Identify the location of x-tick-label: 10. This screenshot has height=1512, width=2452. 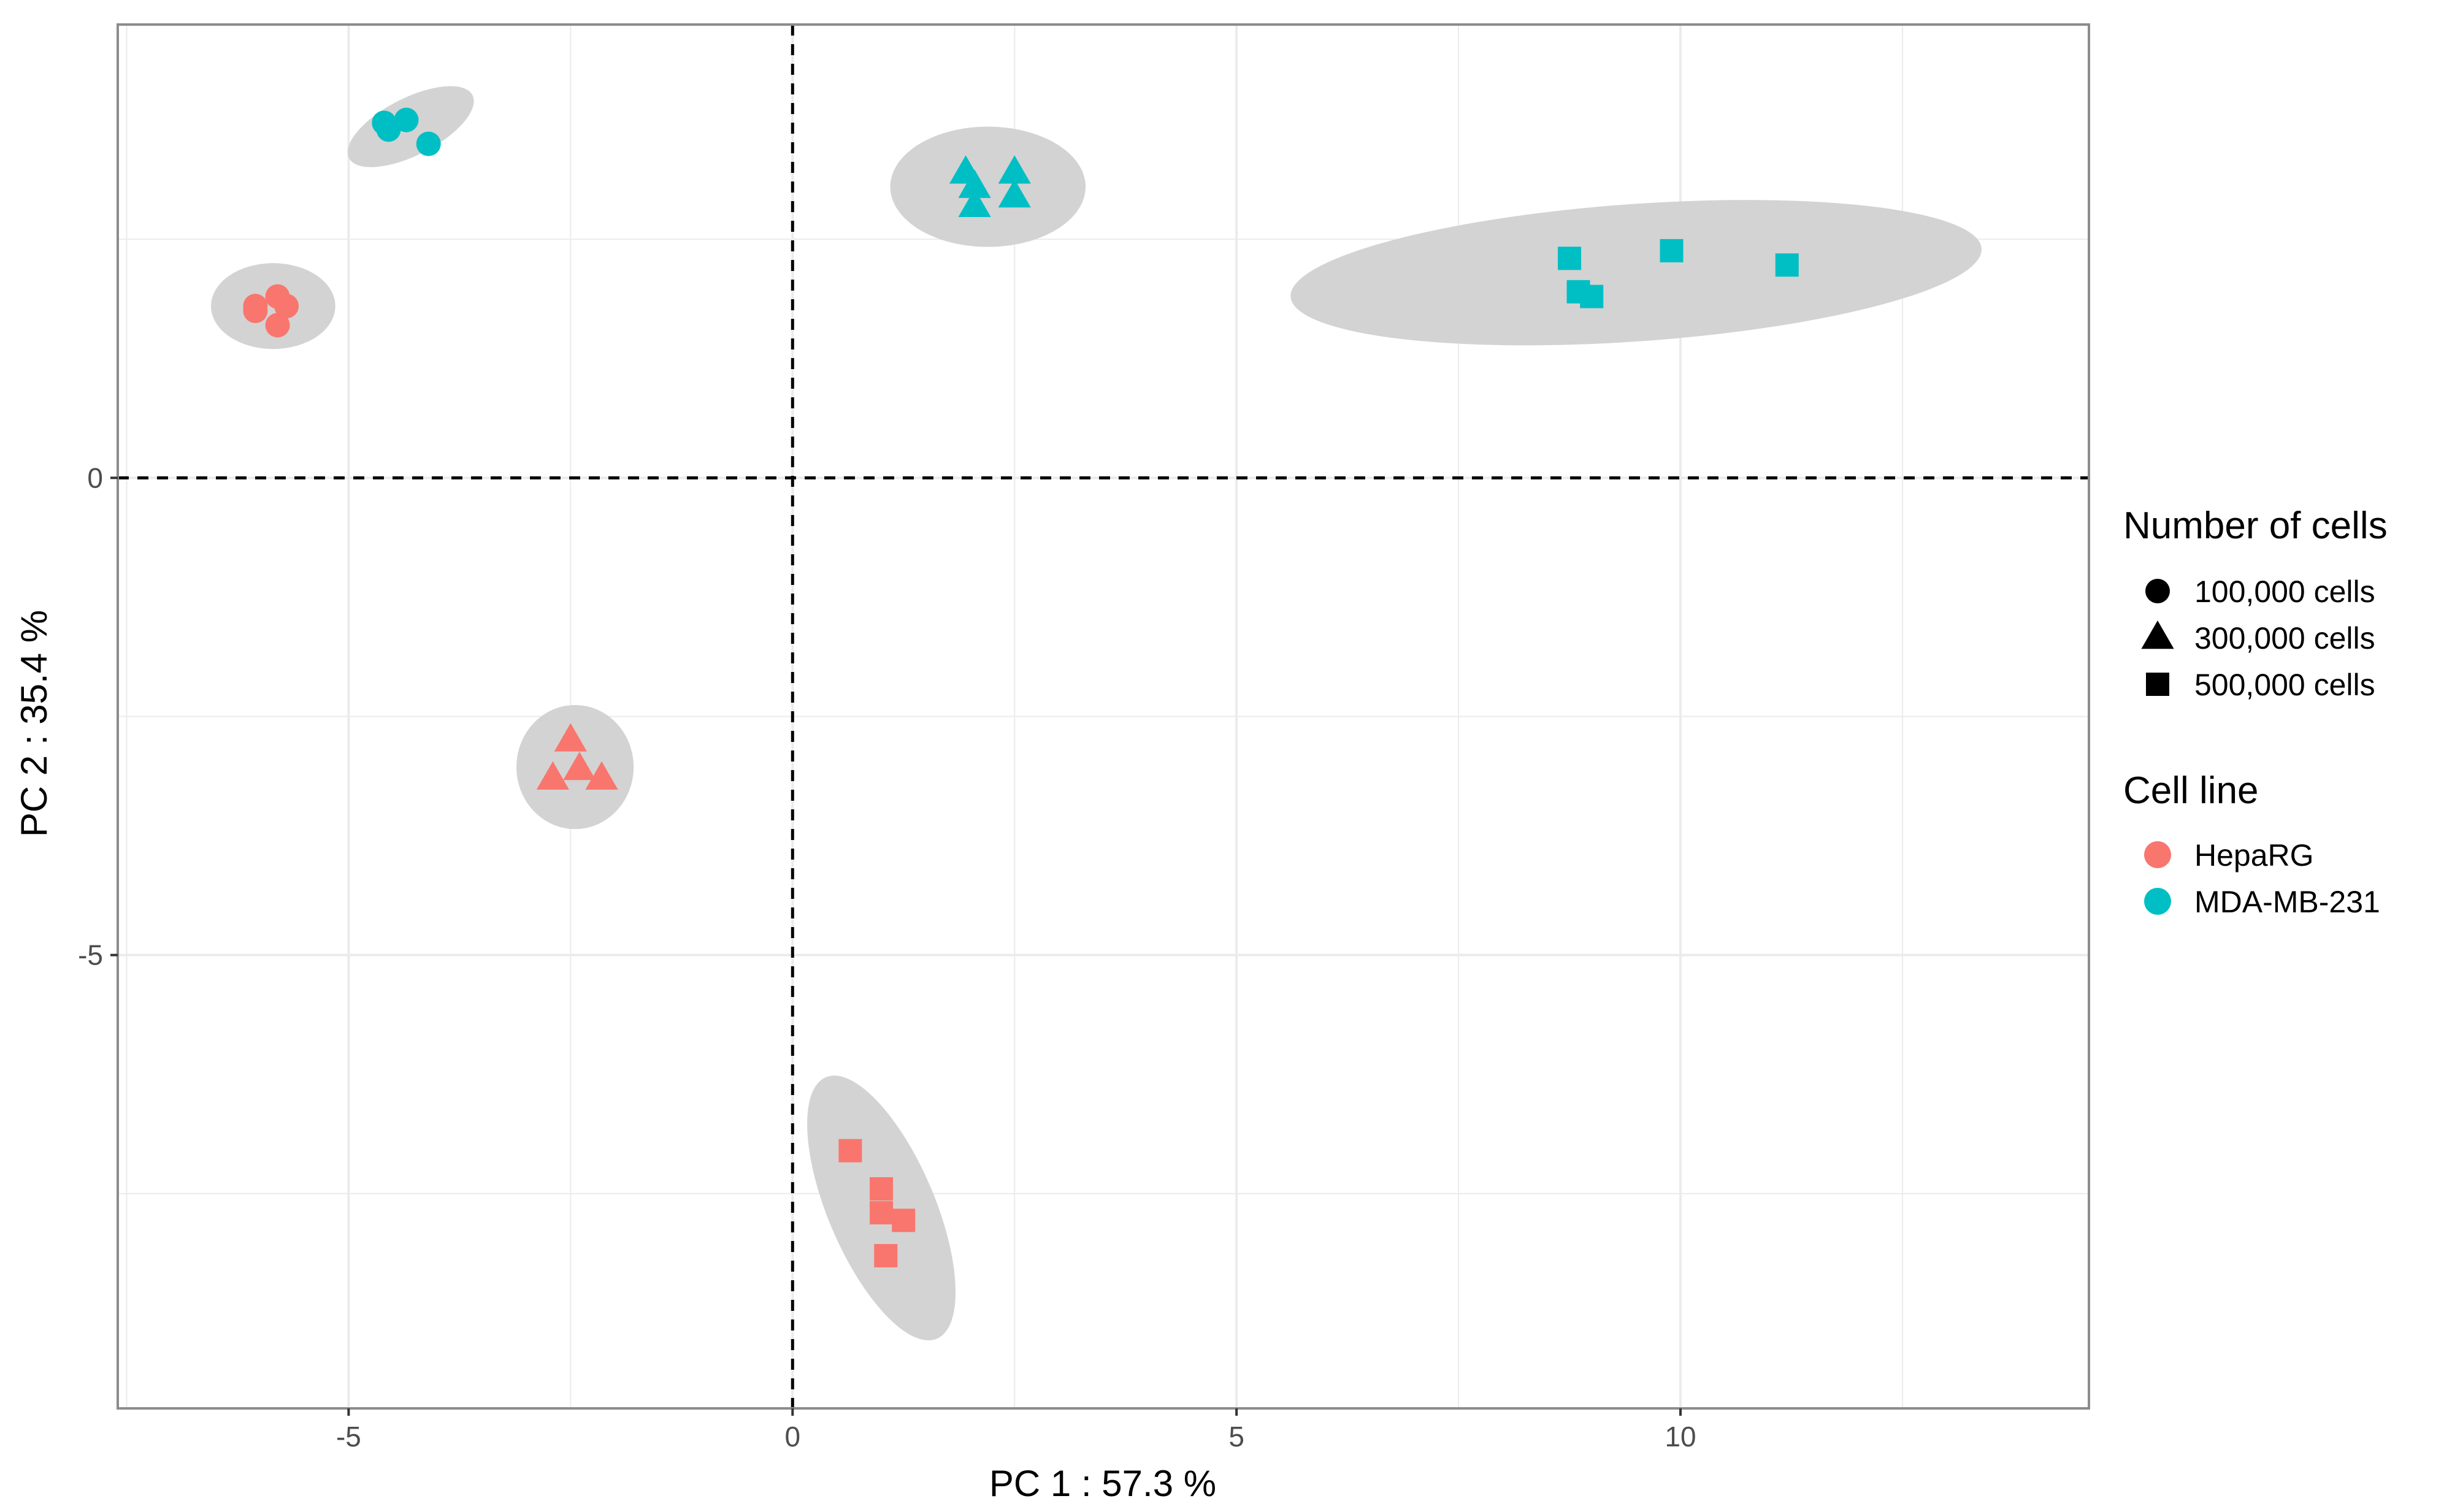
(1680, 1437).